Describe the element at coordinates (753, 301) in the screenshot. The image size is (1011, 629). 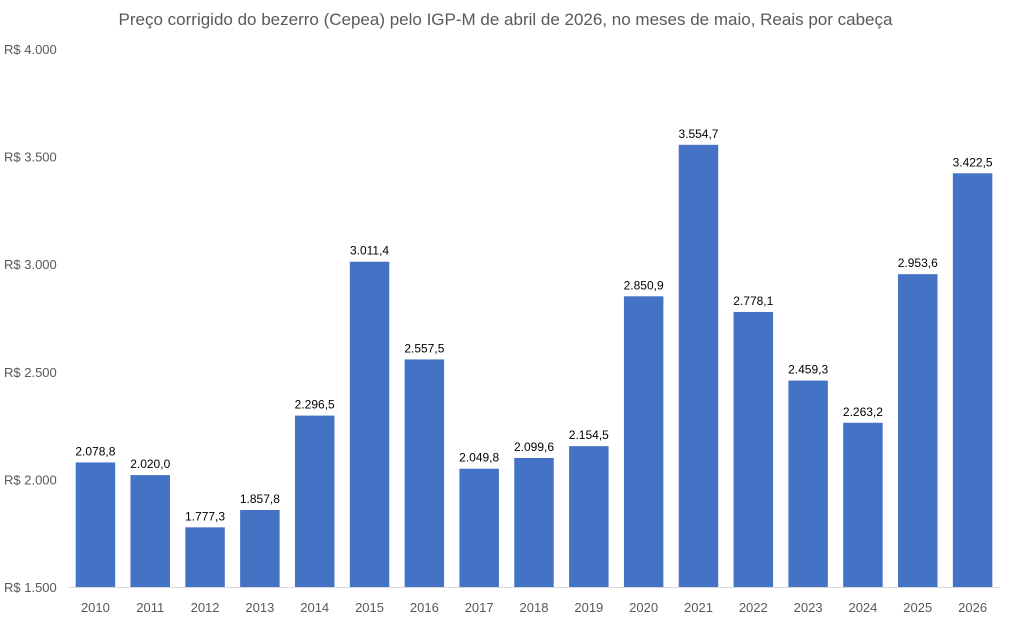
I see `data-label: 2.778,1` at that location.